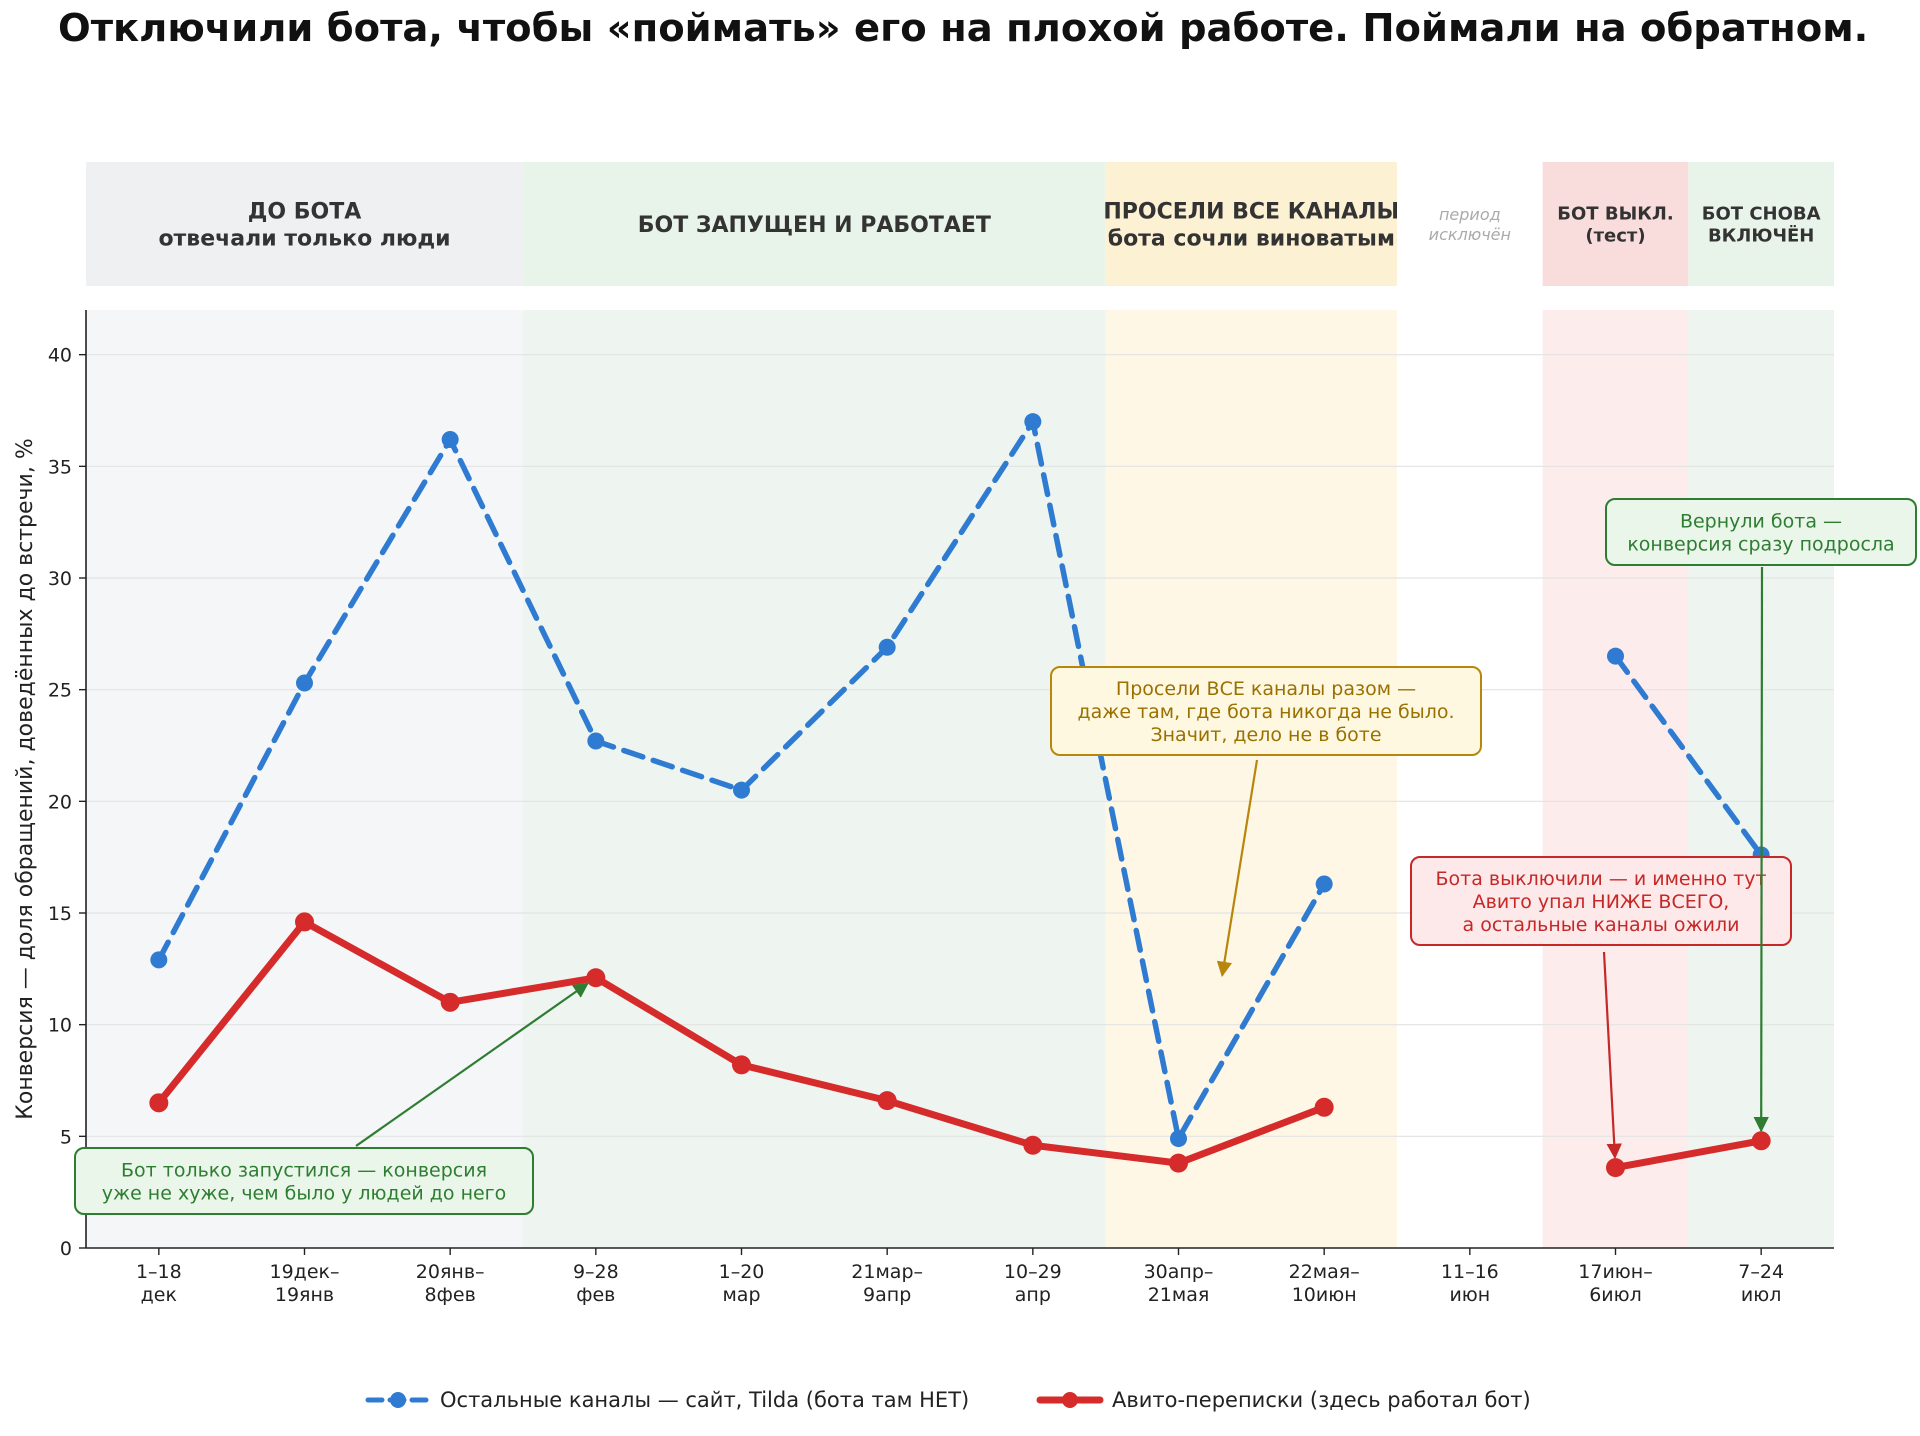  Describe the element at coordinates (1601, 925) in the screenshot. I see `annotation-text-2-2: а остальные каналы ожили` at that location.